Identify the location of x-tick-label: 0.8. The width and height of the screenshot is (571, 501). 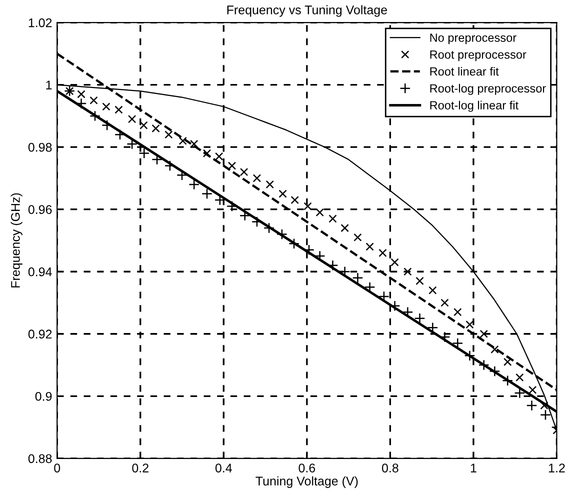
(390, 468).